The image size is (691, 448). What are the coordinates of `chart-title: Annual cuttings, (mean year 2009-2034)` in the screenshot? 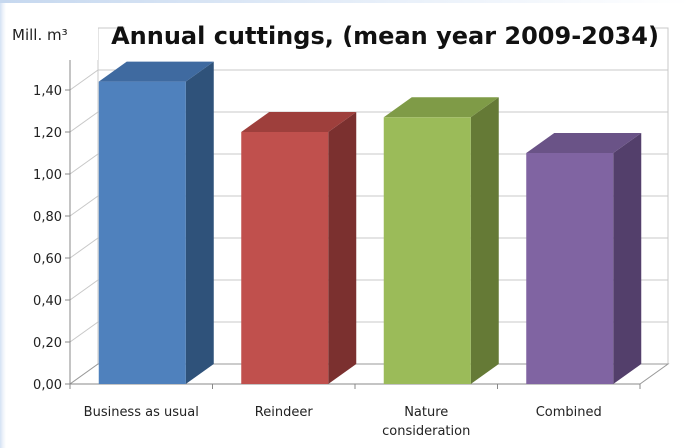 It's located at (385, 36).